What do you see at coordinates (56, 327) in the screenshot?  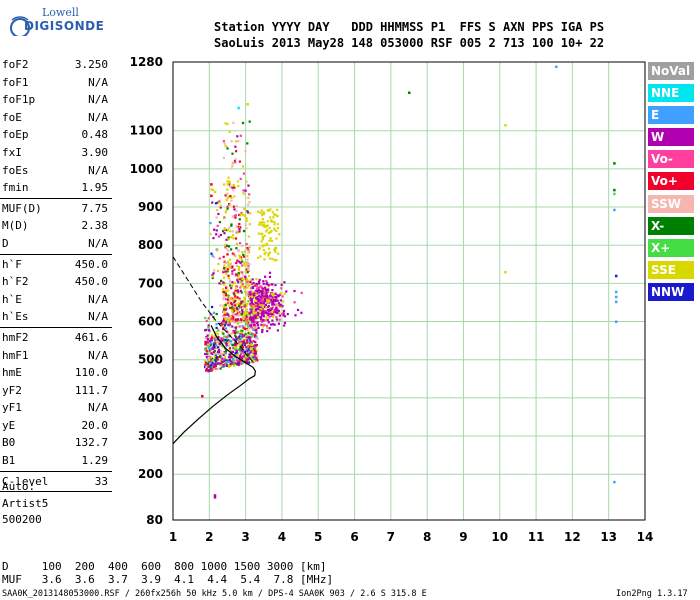 I see `param-separator` at bounding box center [56, 327].